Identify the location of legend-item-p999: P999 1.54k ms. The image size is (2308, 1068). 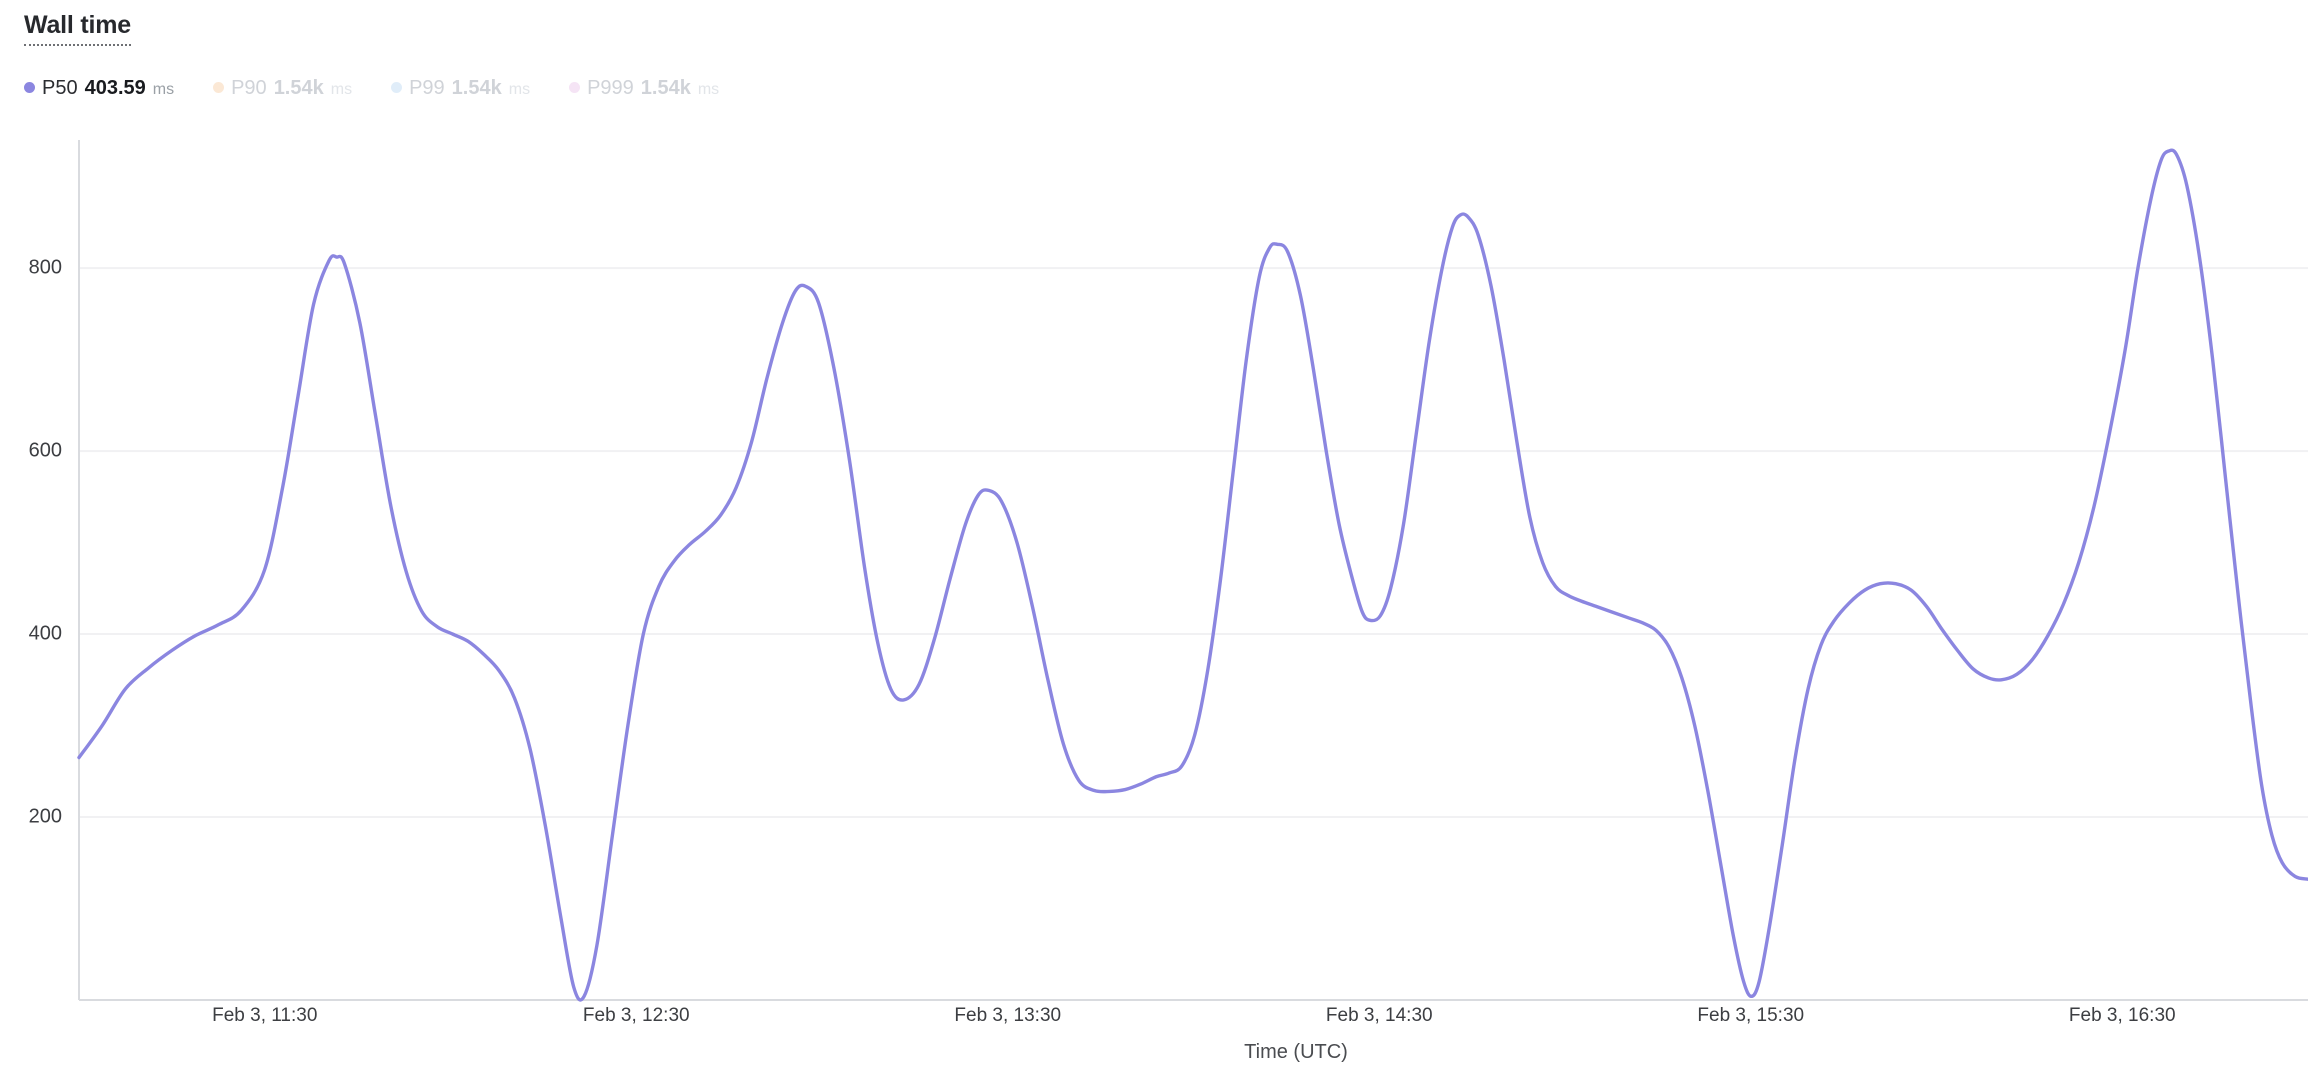
(644, 88).